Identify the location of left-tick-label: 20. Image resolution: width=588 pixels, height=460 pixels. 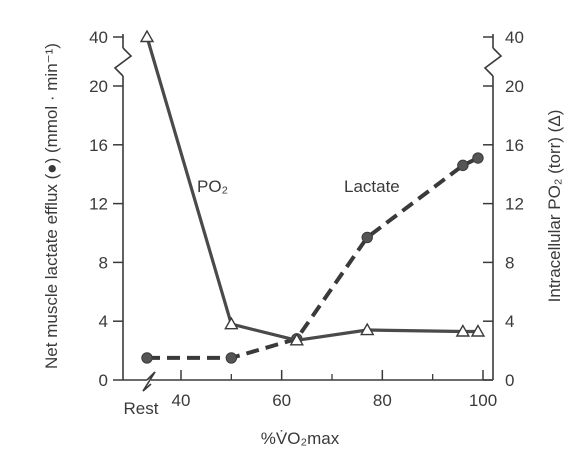
(98, 86).